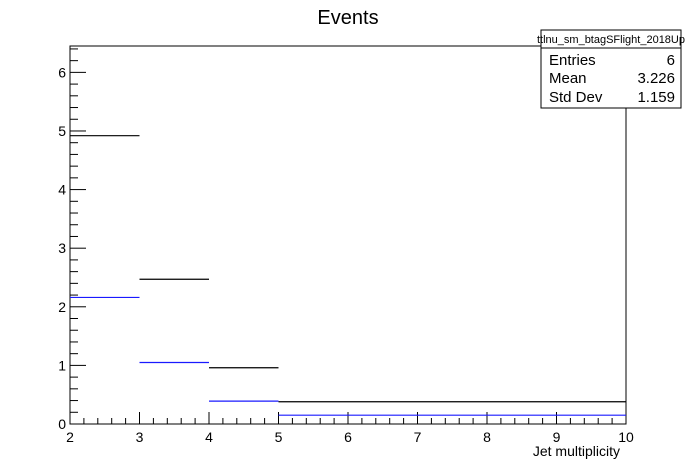 Image resolution: width=696 pixels, height=472 pixels. What do you see at coordinates (572, 60) in the screenshot?
I see `stats-entries-label: Entries` at bounding box center [572, 60].